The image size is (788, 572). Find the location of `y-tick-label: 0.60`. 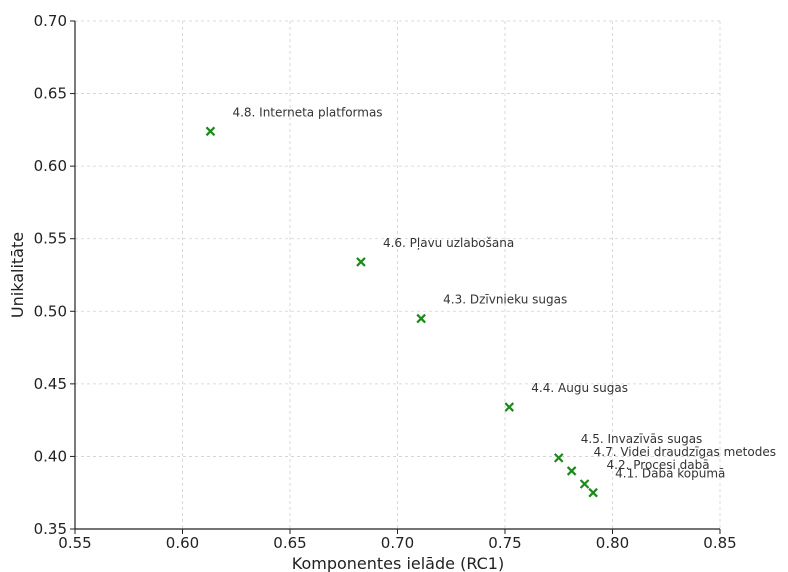

y-tick-label: 0.60 is located at coordinates (50, 166).